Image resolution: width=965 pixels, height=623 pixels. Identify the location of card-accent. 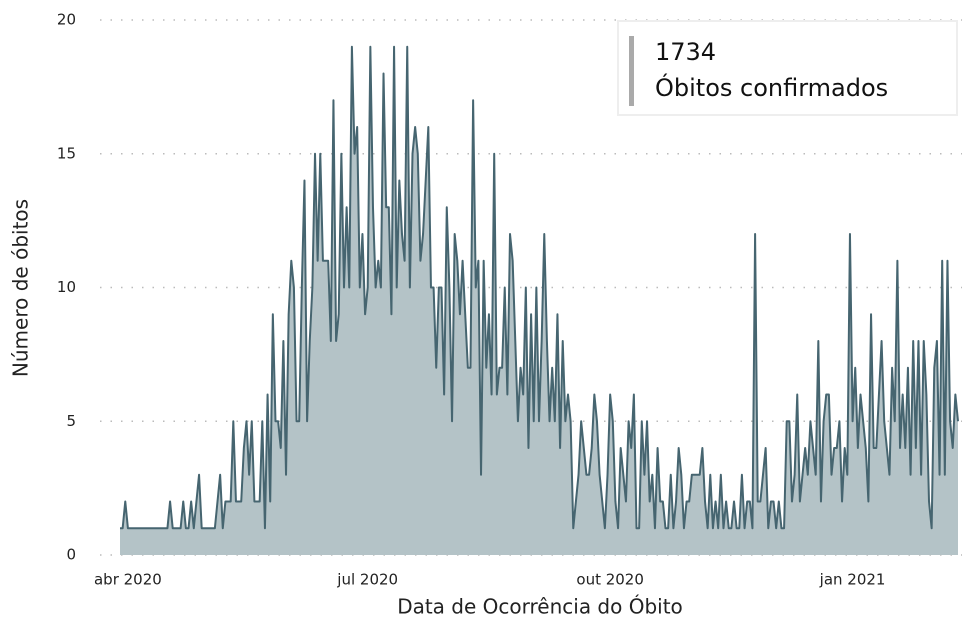
(631, 71).